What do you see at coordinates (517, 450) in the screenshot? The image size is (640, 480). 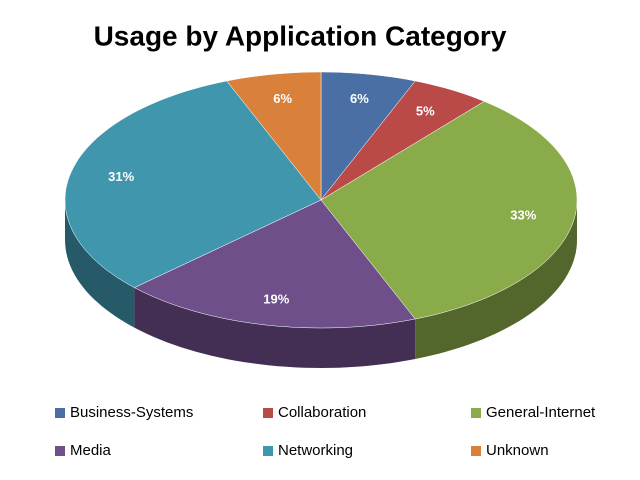 I see `legend-label: Unknown` at bounding box center [517, 450].